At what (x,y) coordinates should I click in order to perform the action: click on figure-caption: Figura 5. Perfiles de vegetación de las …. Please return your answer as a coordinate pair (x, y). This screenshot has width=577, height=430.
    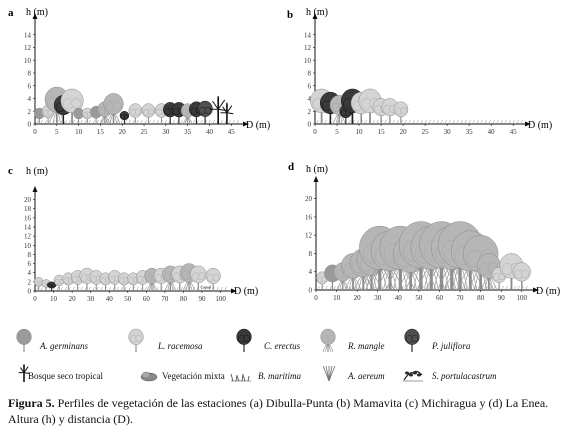
    Looking at the image, I should click on (291, 411).